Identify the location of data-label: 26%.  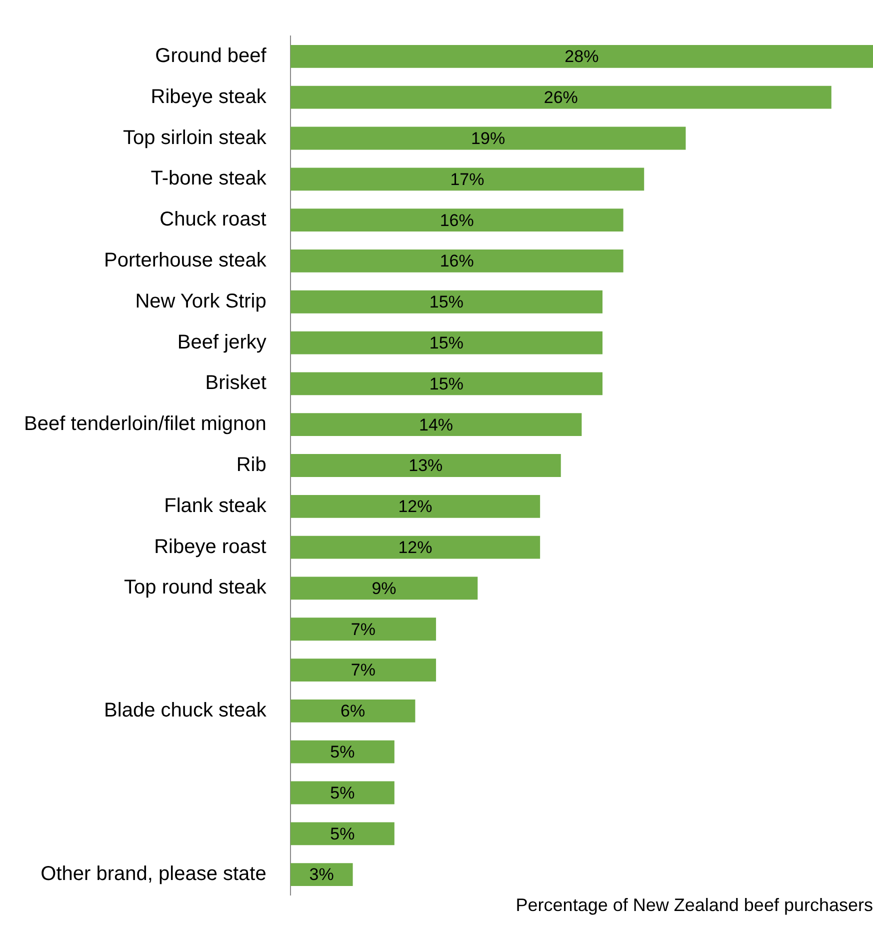
(561, 98).